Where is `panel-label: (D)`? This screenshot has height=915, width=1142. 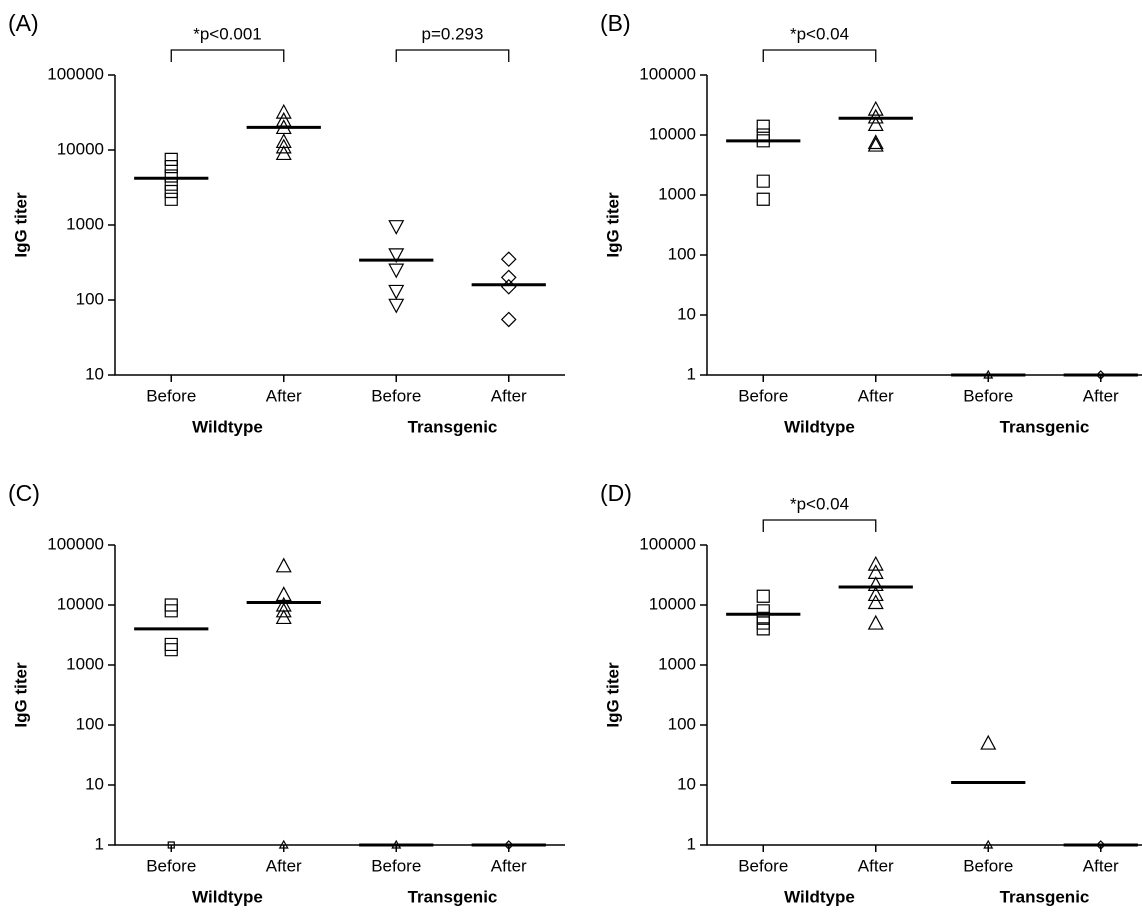 panel-label: (D) is located at coordinates (616, 493).